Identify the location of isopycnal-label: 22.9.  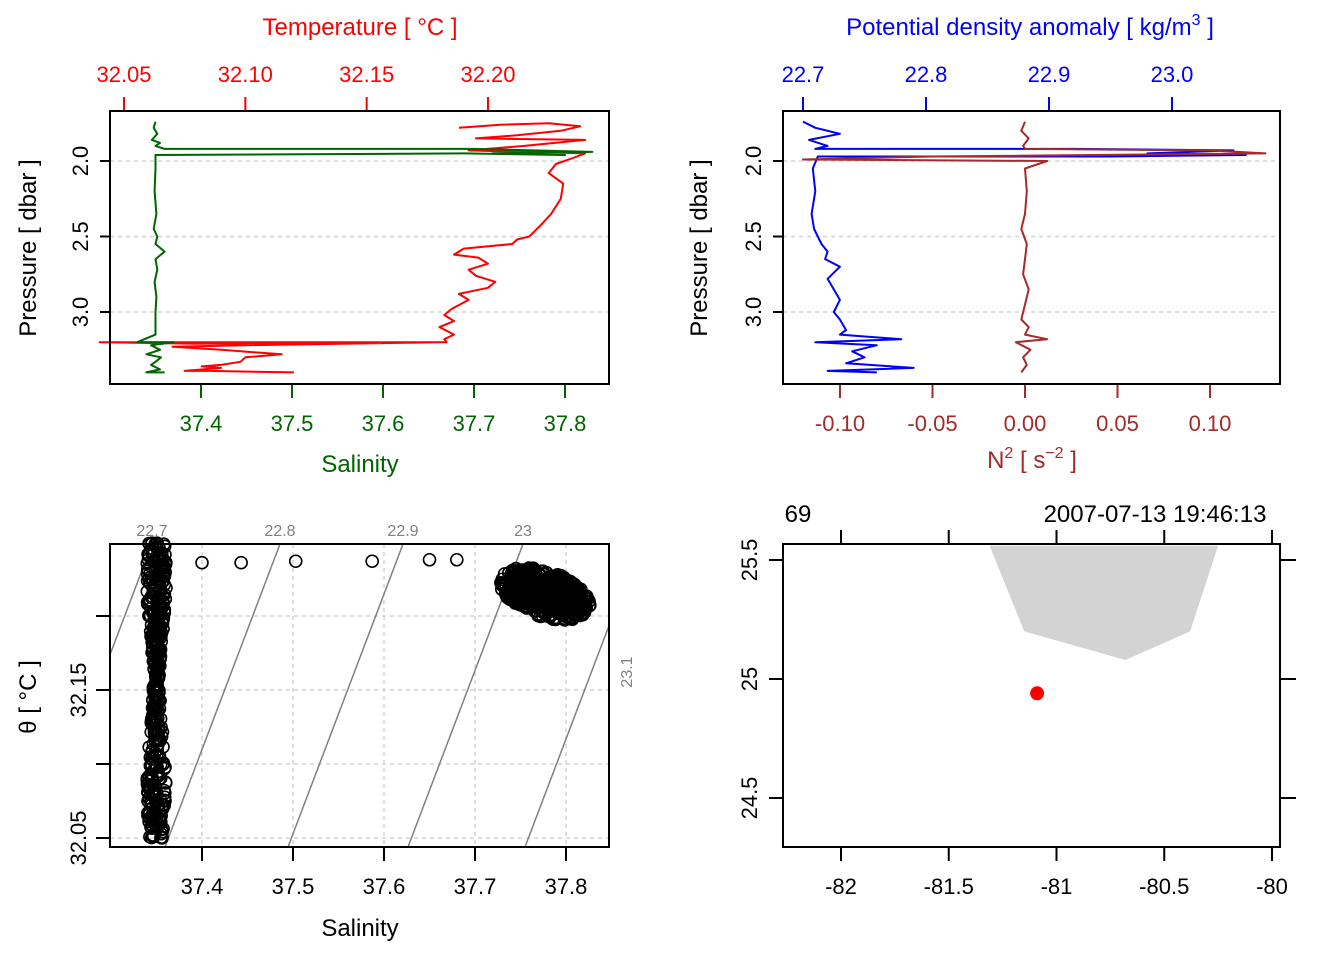
(402, 531).